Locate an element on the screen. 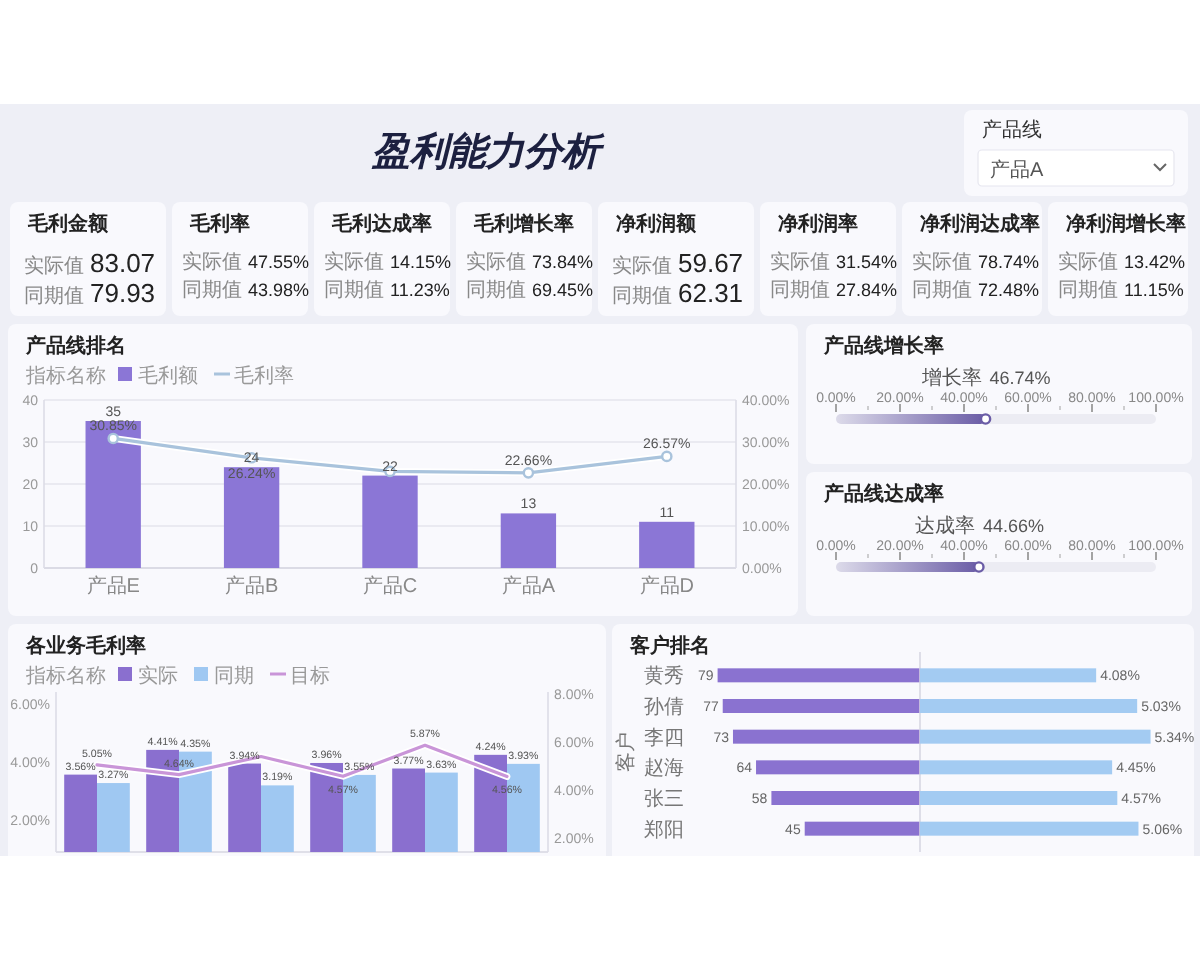 Image resolution: width=1200 pixels, height=960 pixels. text: 毛利达成率 is located at coordinates (381, 224).